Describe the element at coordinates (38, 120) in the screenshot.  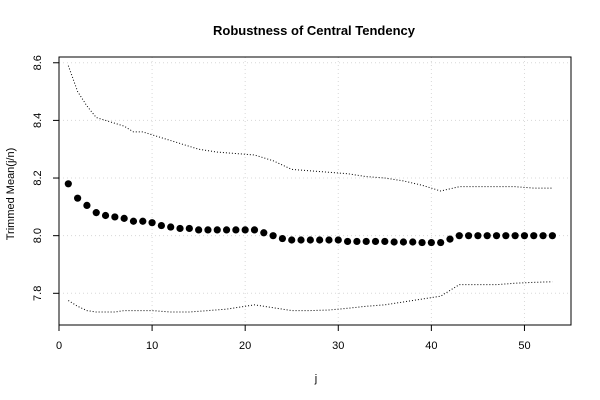
I see `y-tick-label: 8.4` at that location.